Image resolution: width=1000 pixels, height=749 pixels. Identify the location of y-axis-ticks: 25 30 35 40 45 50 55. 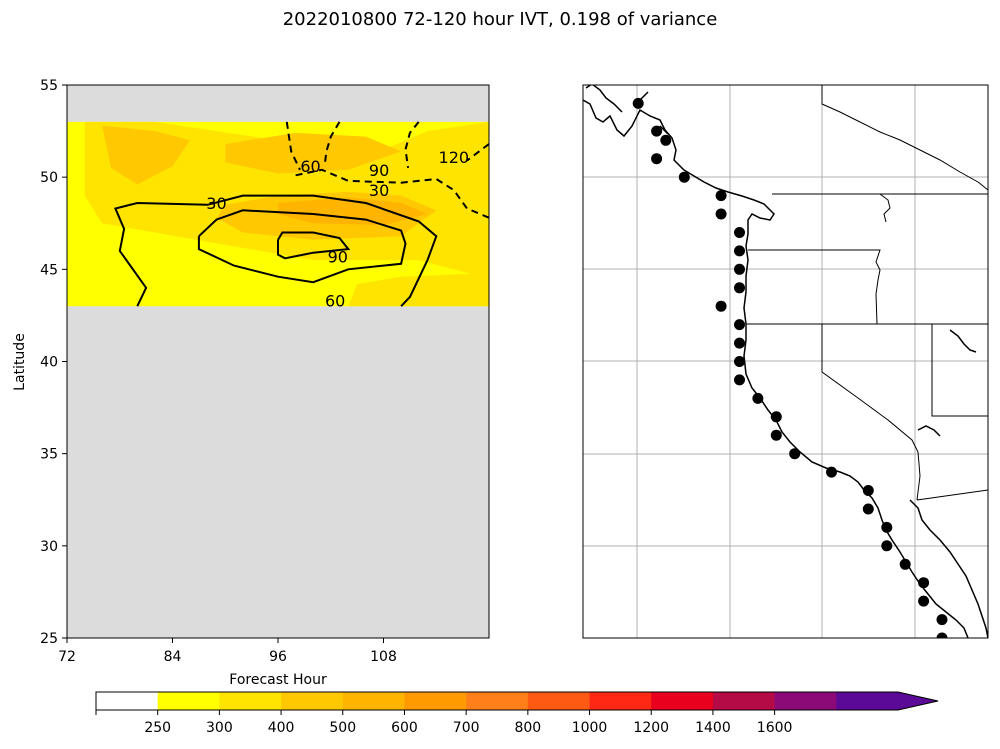
(53, 362).